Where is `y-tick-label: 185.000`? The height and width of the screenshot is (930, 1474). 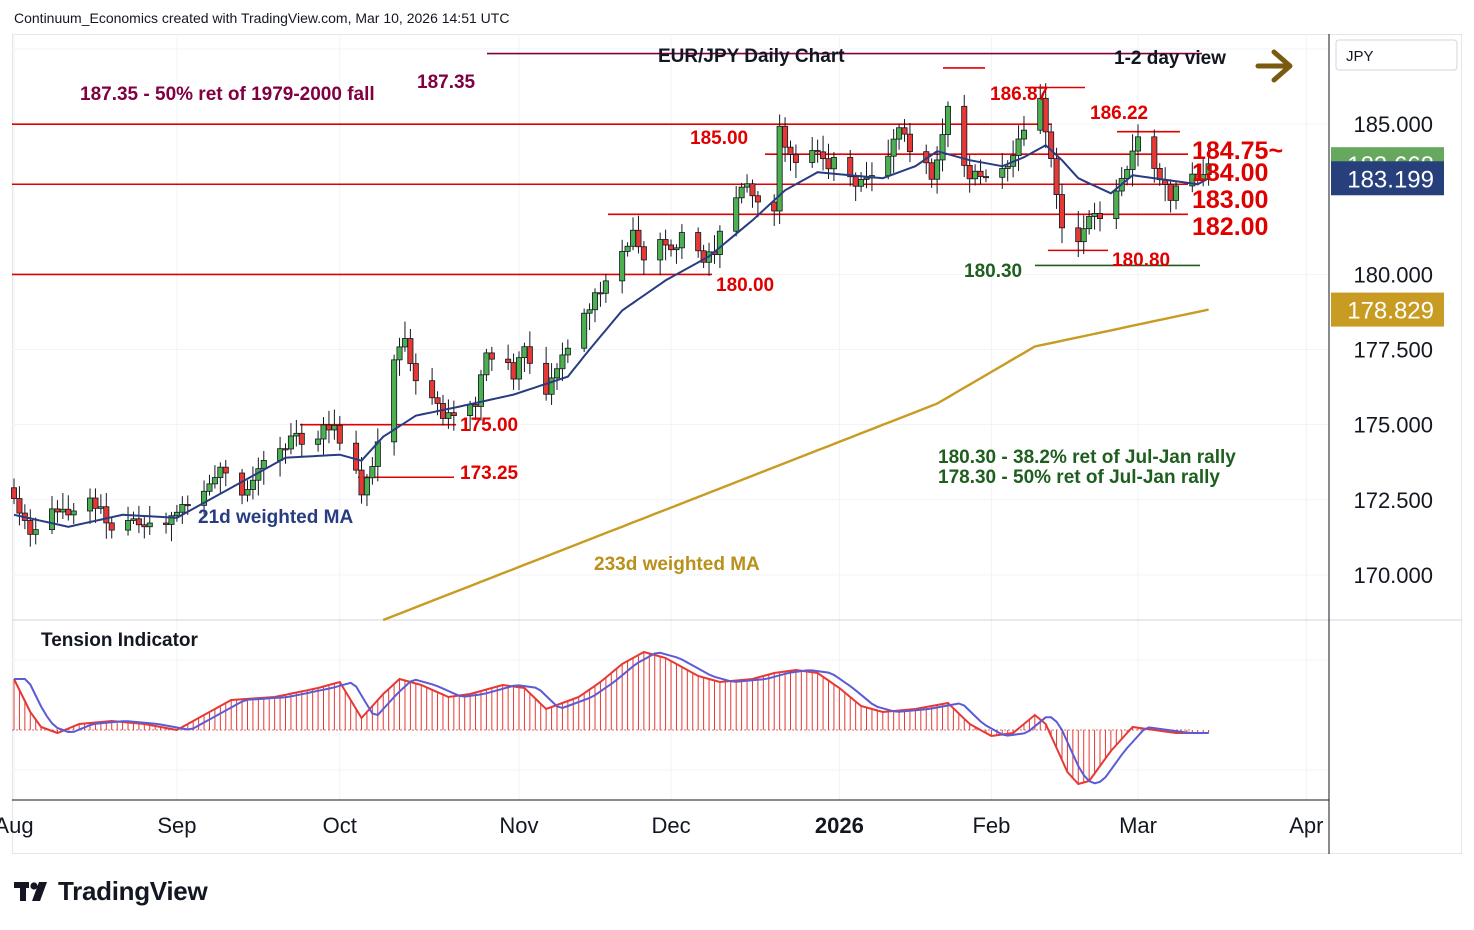 y-tick-label: 185.000 is located at coordinates (1393, 124).